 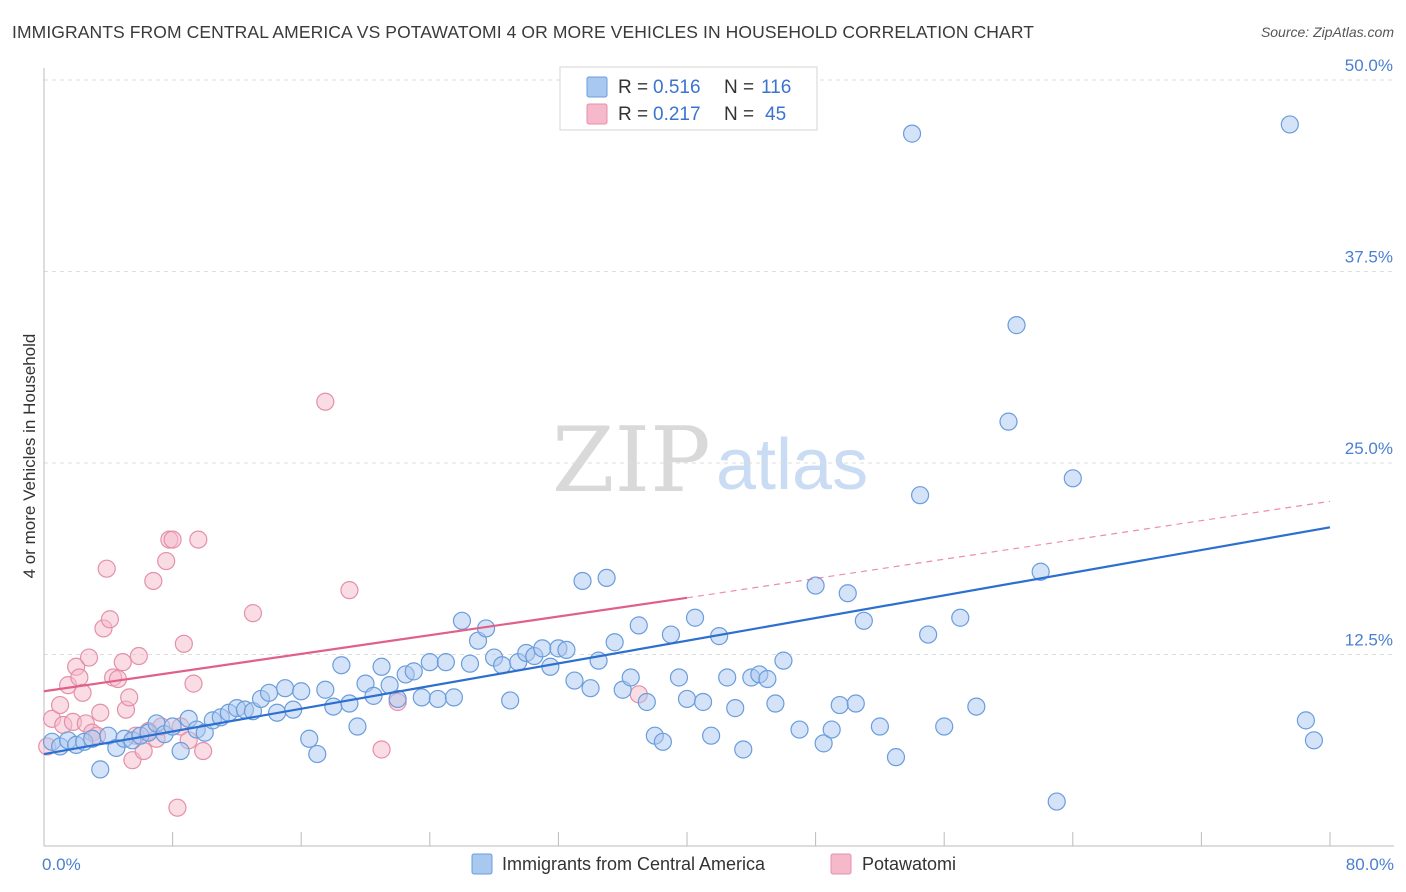 What do you see at coordinates (61, 864) in the screenshot?
I see `x-tick-label-min: 0.0%` at bounding box center [61, 864].